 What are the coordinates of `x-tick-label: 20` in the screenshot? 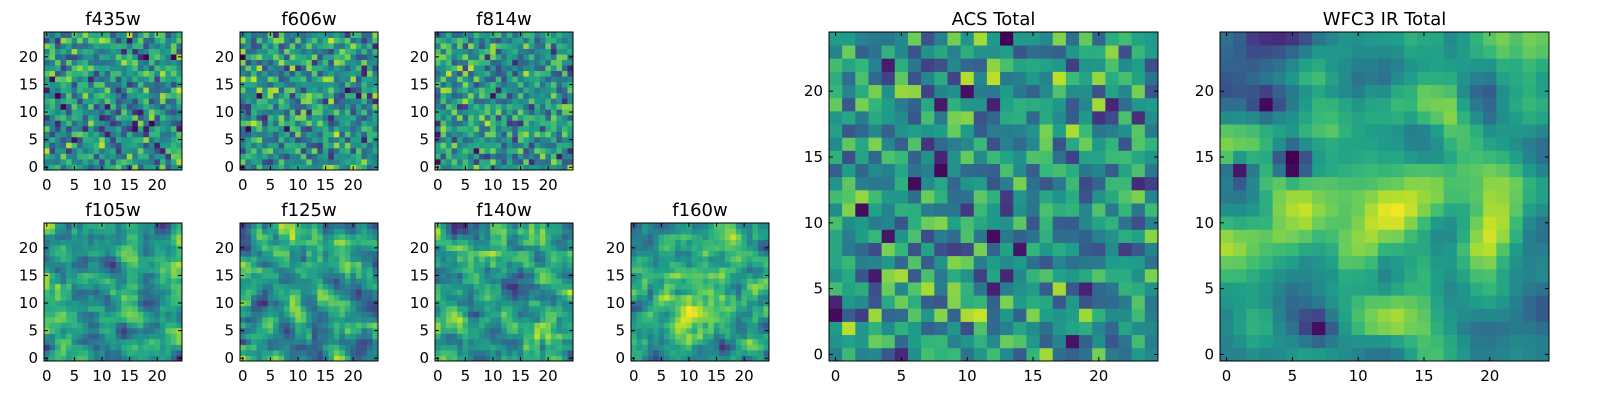 It's located at (157, 376).